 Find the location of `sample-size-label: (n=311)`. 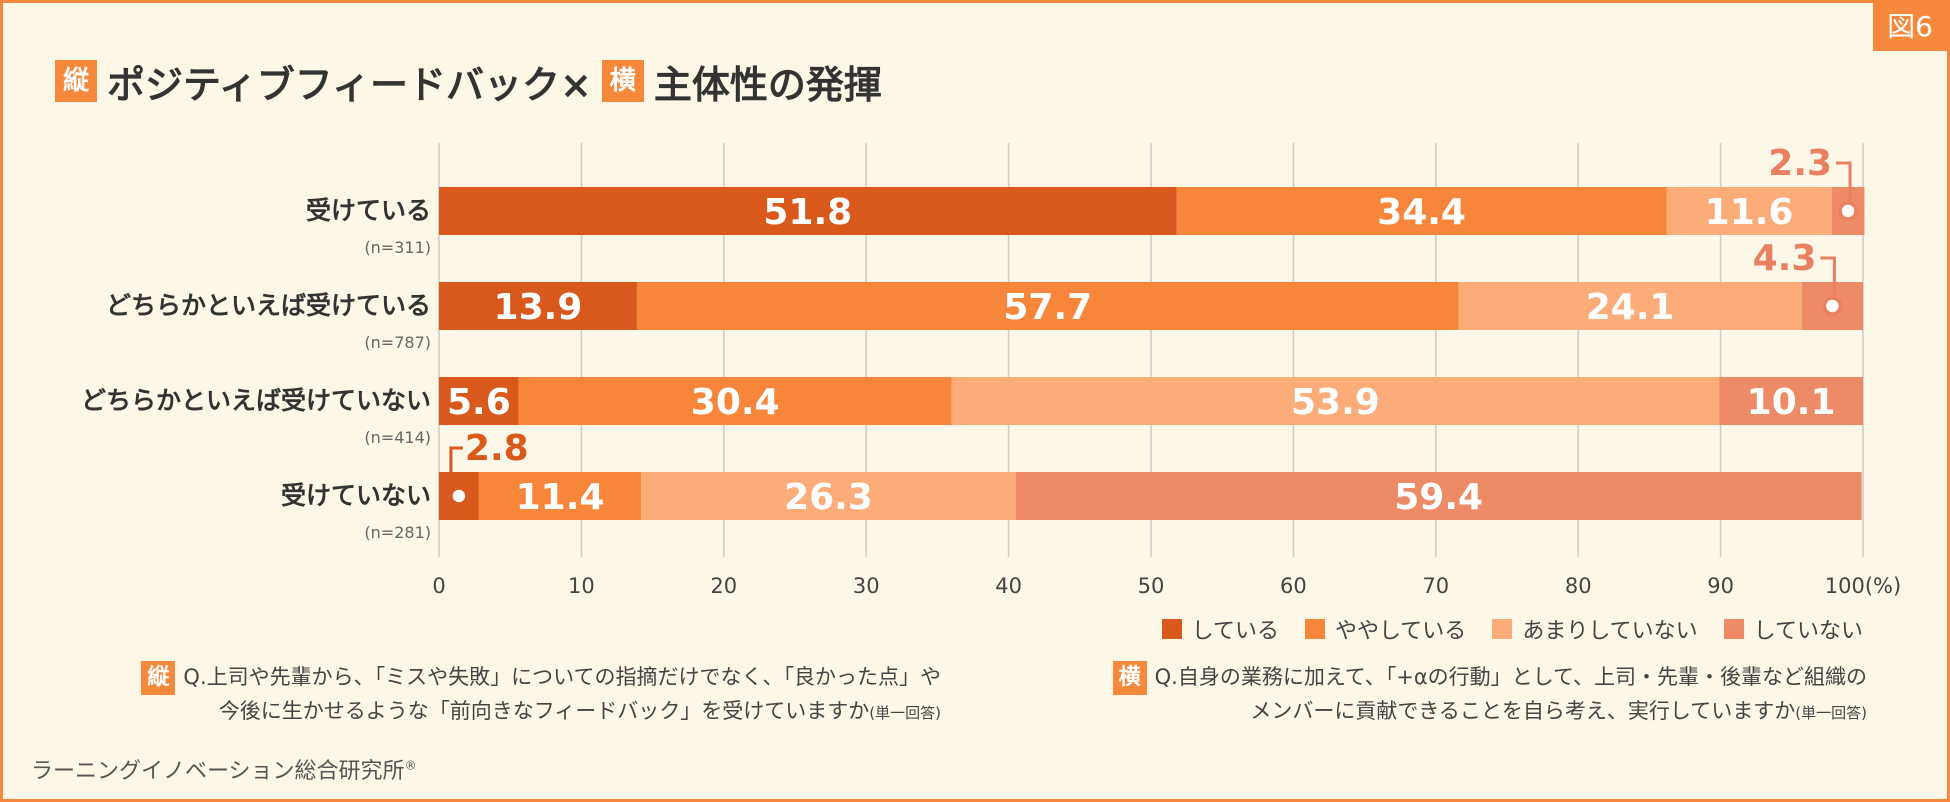

sample-size-label: (n=311) is located at coordinates (397, 247).